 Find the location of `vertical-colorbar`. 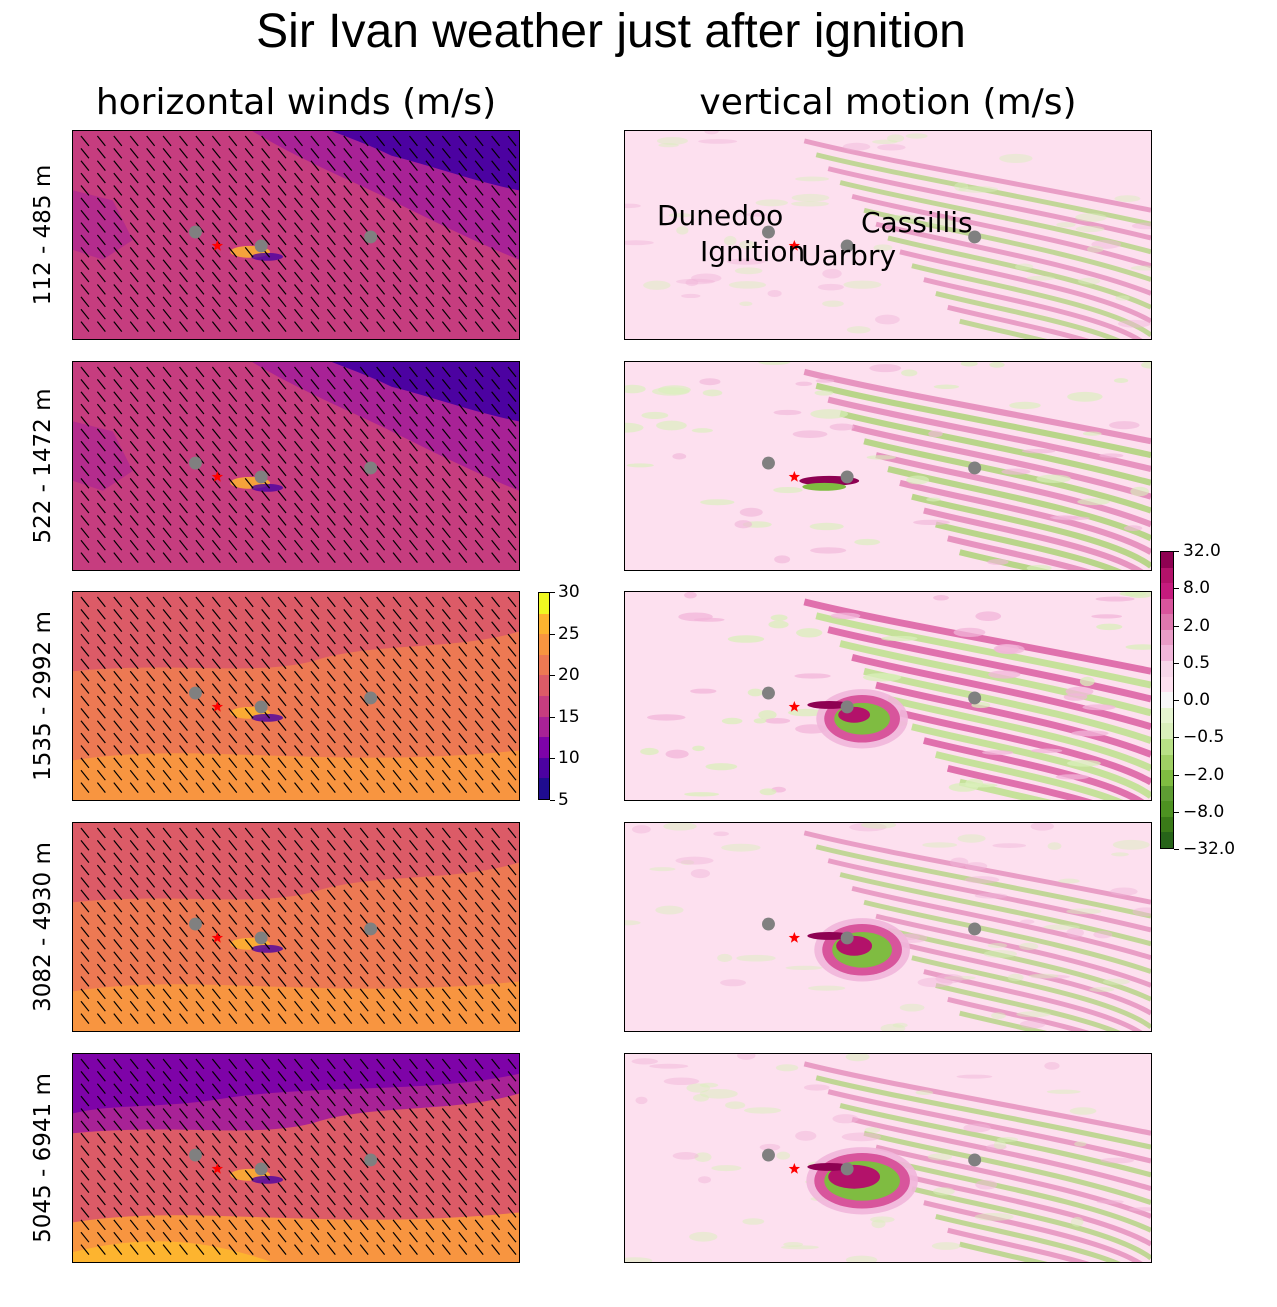

vertical-colorbar is located at coordinates (1167, 700).